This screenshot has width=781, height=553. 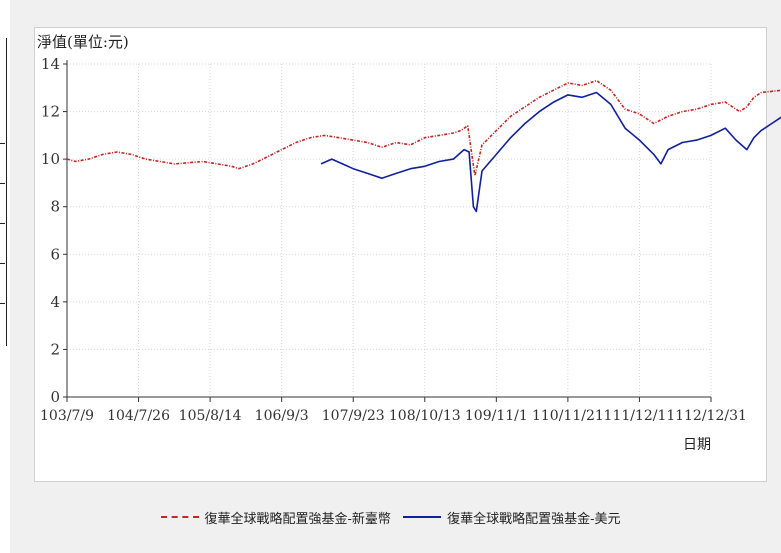 I want to click on x-tick-label: 107/9/23, so click(x=353, y=416).